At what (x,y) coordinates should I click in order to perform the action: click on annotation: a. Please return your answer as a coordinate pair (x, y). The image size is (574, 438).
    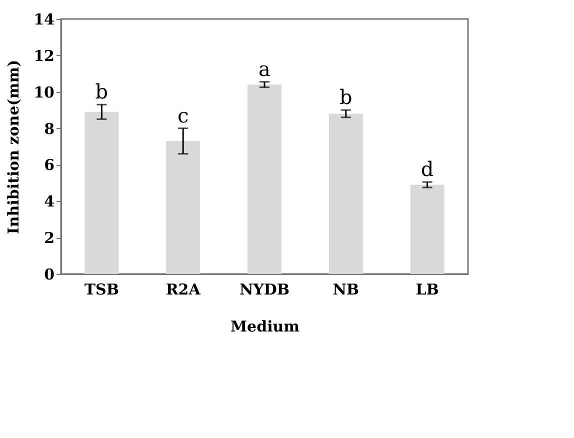
    Looking at the image, I should click on (264, 68).